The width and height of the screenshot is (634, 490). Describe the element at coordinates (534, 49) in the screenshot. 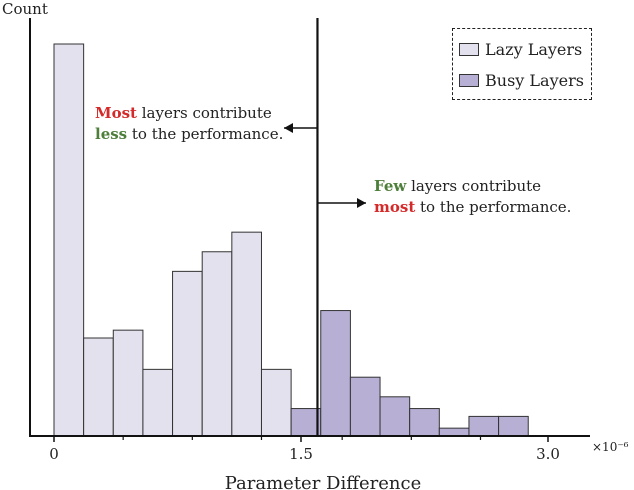

I see `legend-label-lazy: Lazy Layers` at that location.